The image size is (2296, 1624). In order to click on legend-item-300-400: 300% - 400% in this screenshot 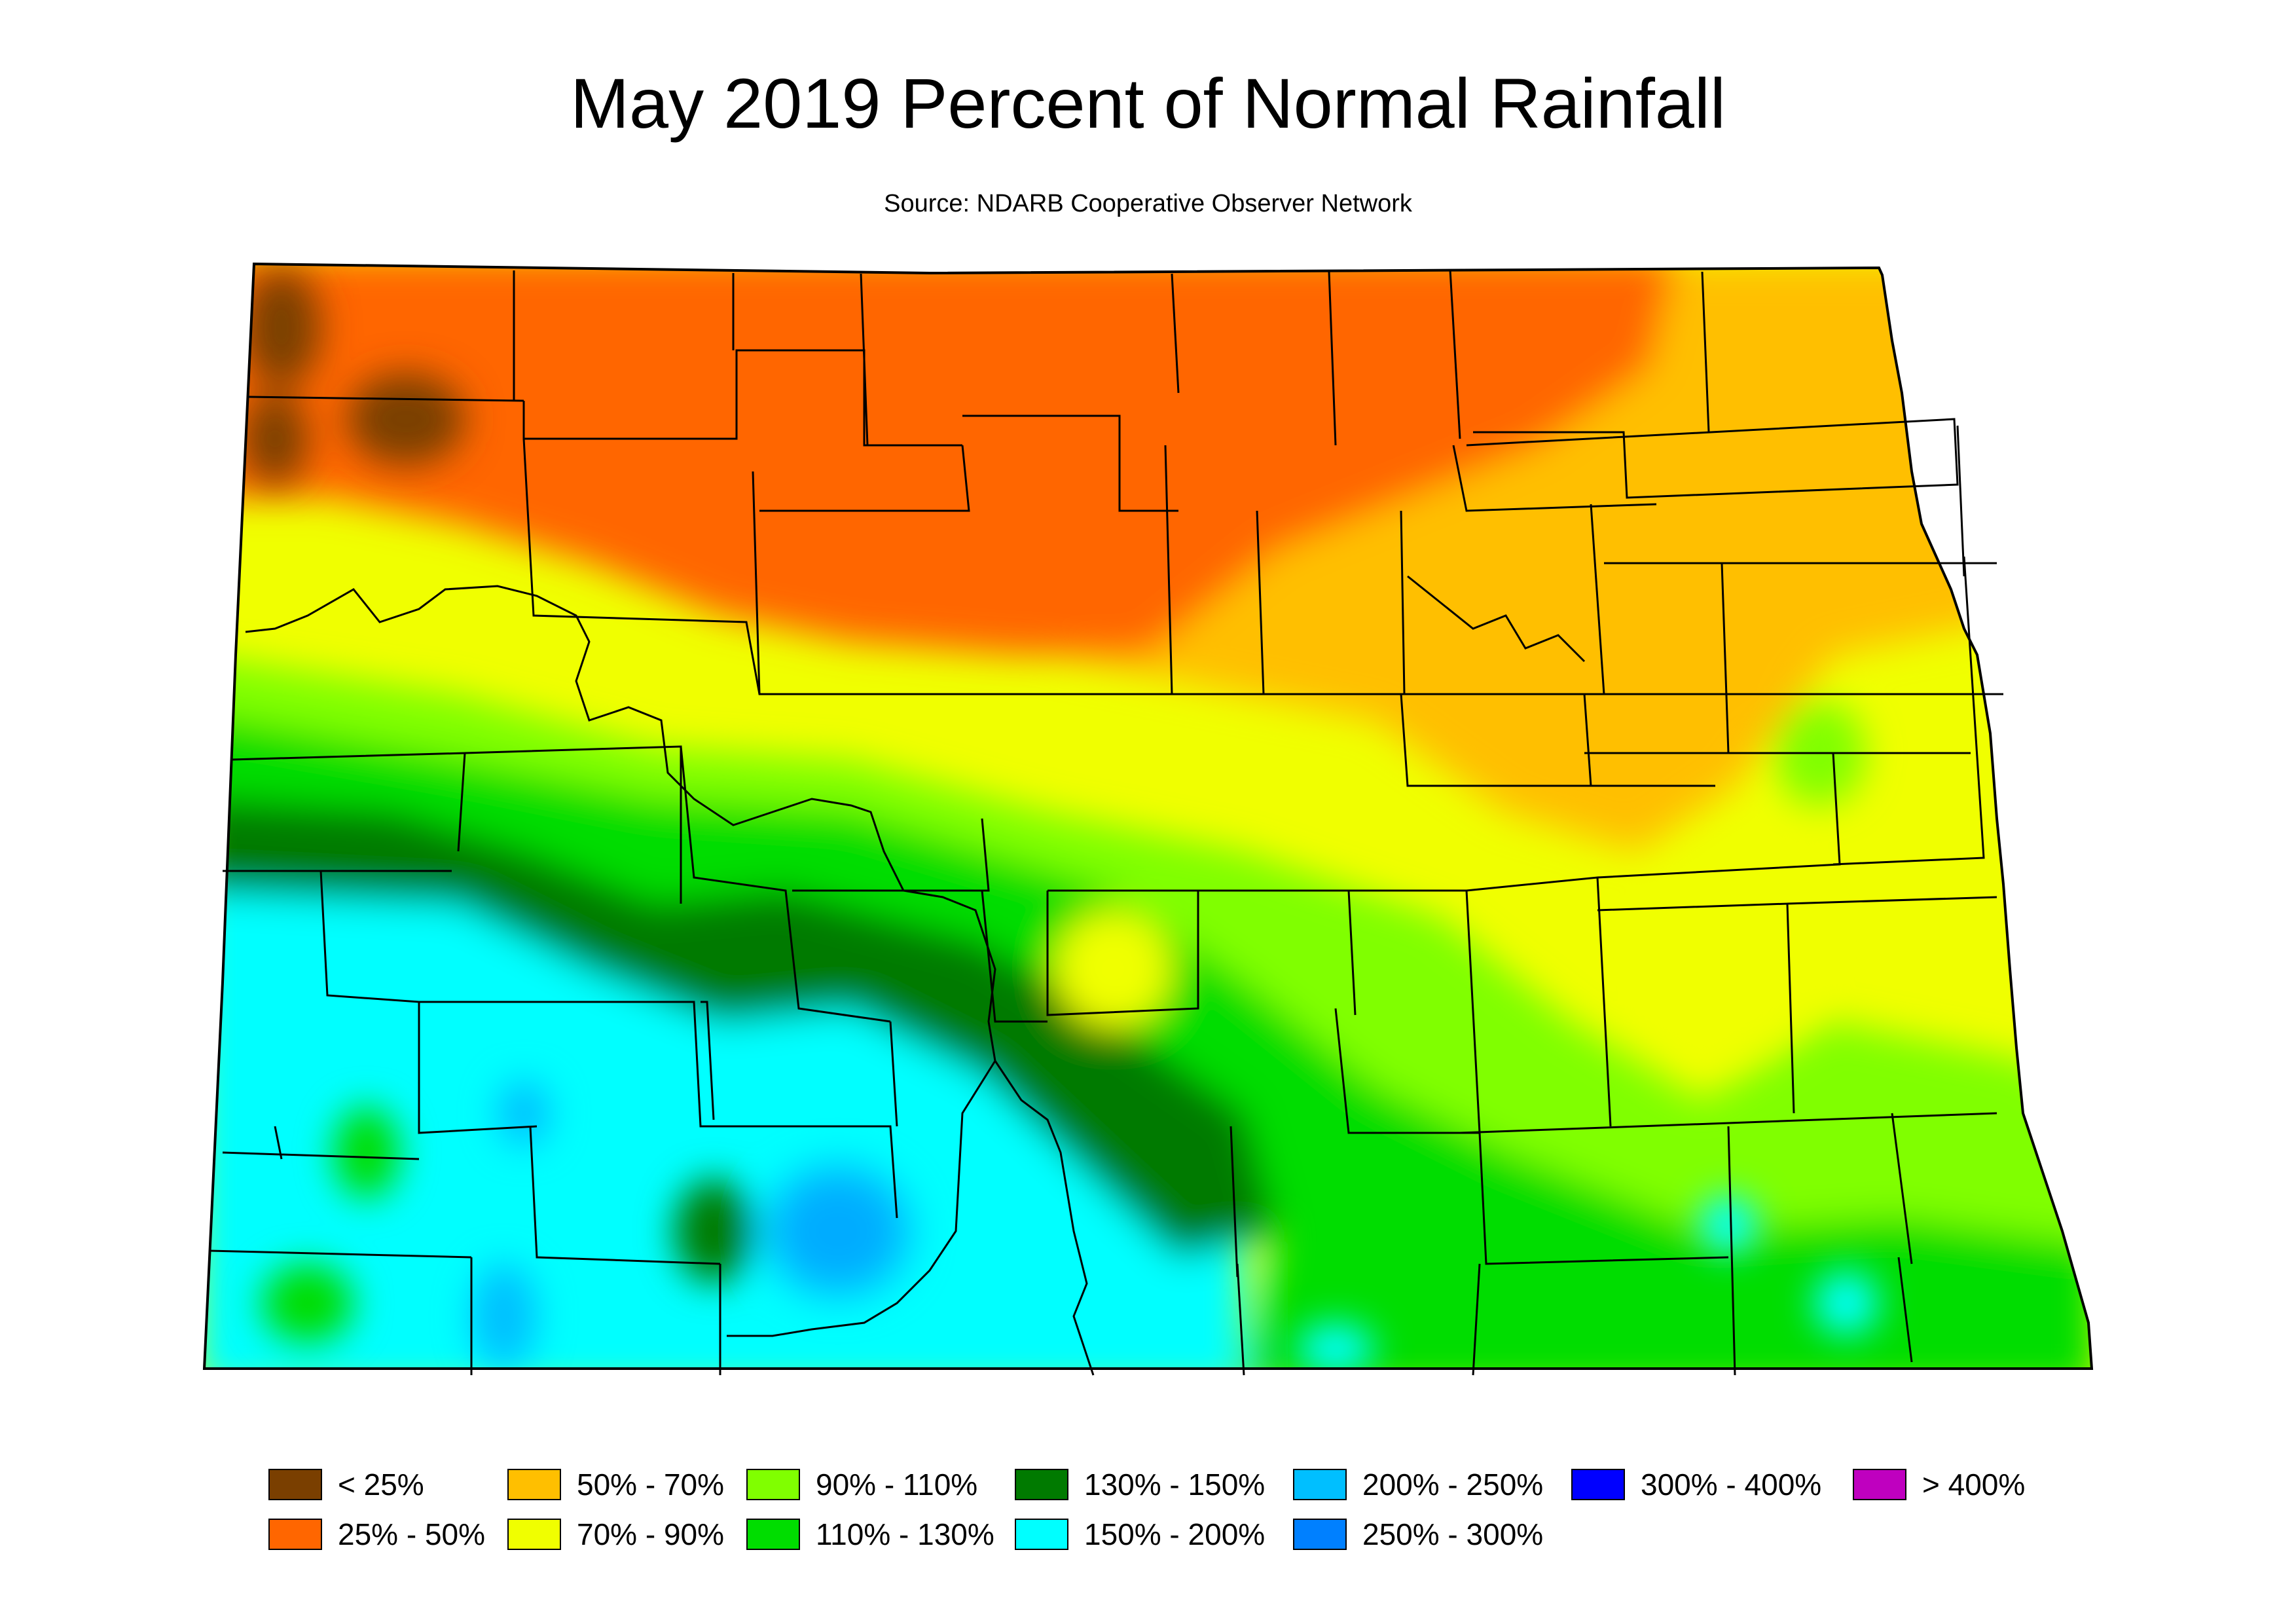, I will do `click(1696, 1484)`.